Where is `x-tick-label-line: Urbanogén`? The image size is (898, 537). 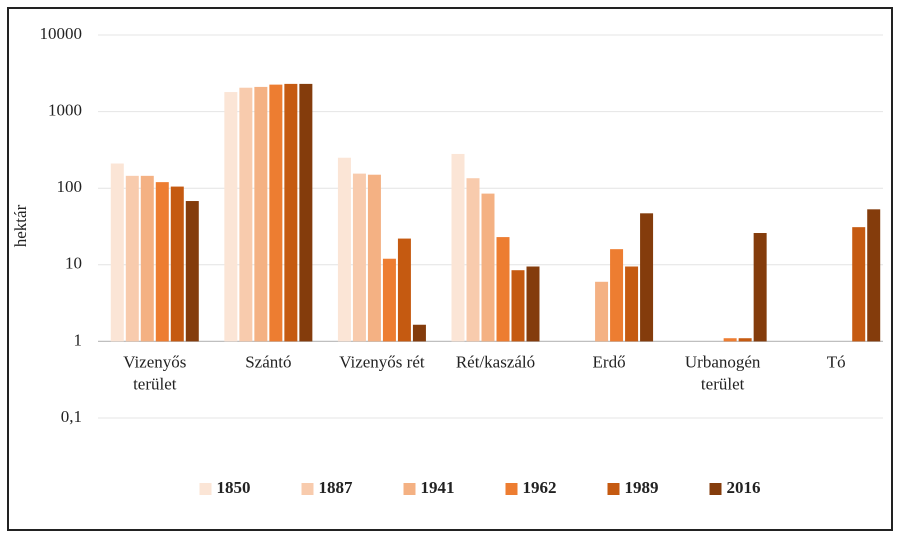
x-tick-label-line: Urbanogén is located at coordinates (723, 361).